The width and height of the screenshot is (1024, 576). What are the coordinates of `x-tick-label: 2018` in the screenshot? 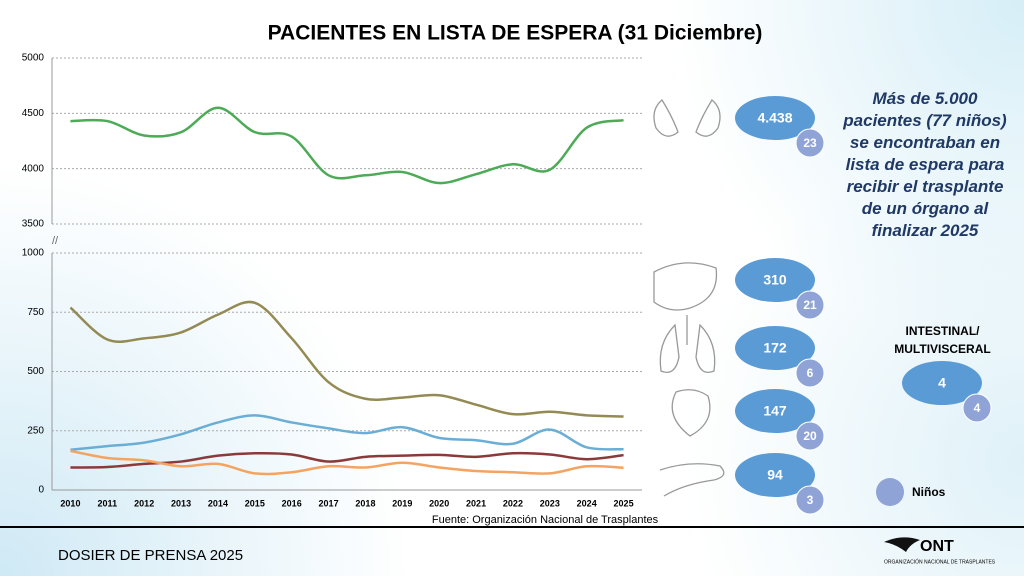 It's located at (365, 503).